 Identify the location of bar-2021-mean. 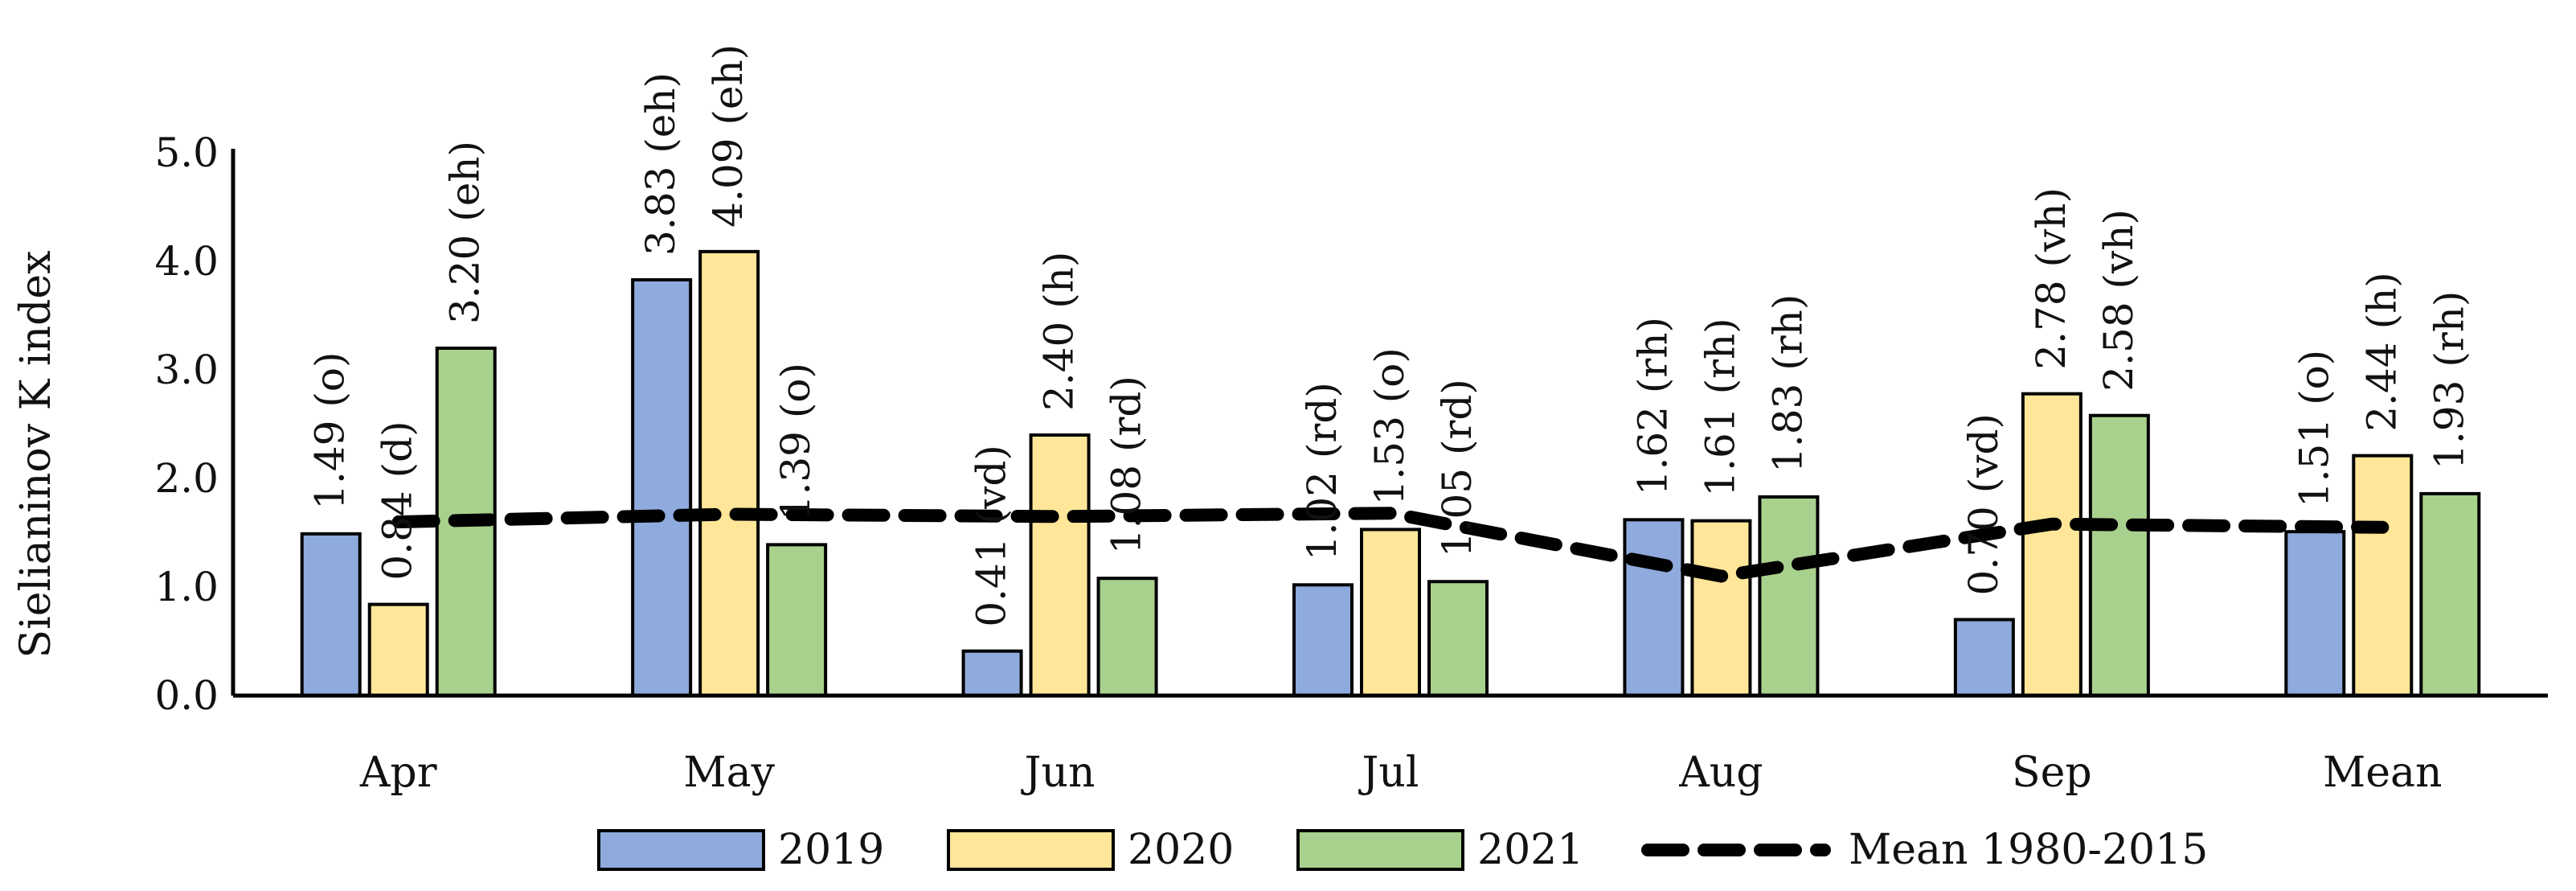
(2450, 594).